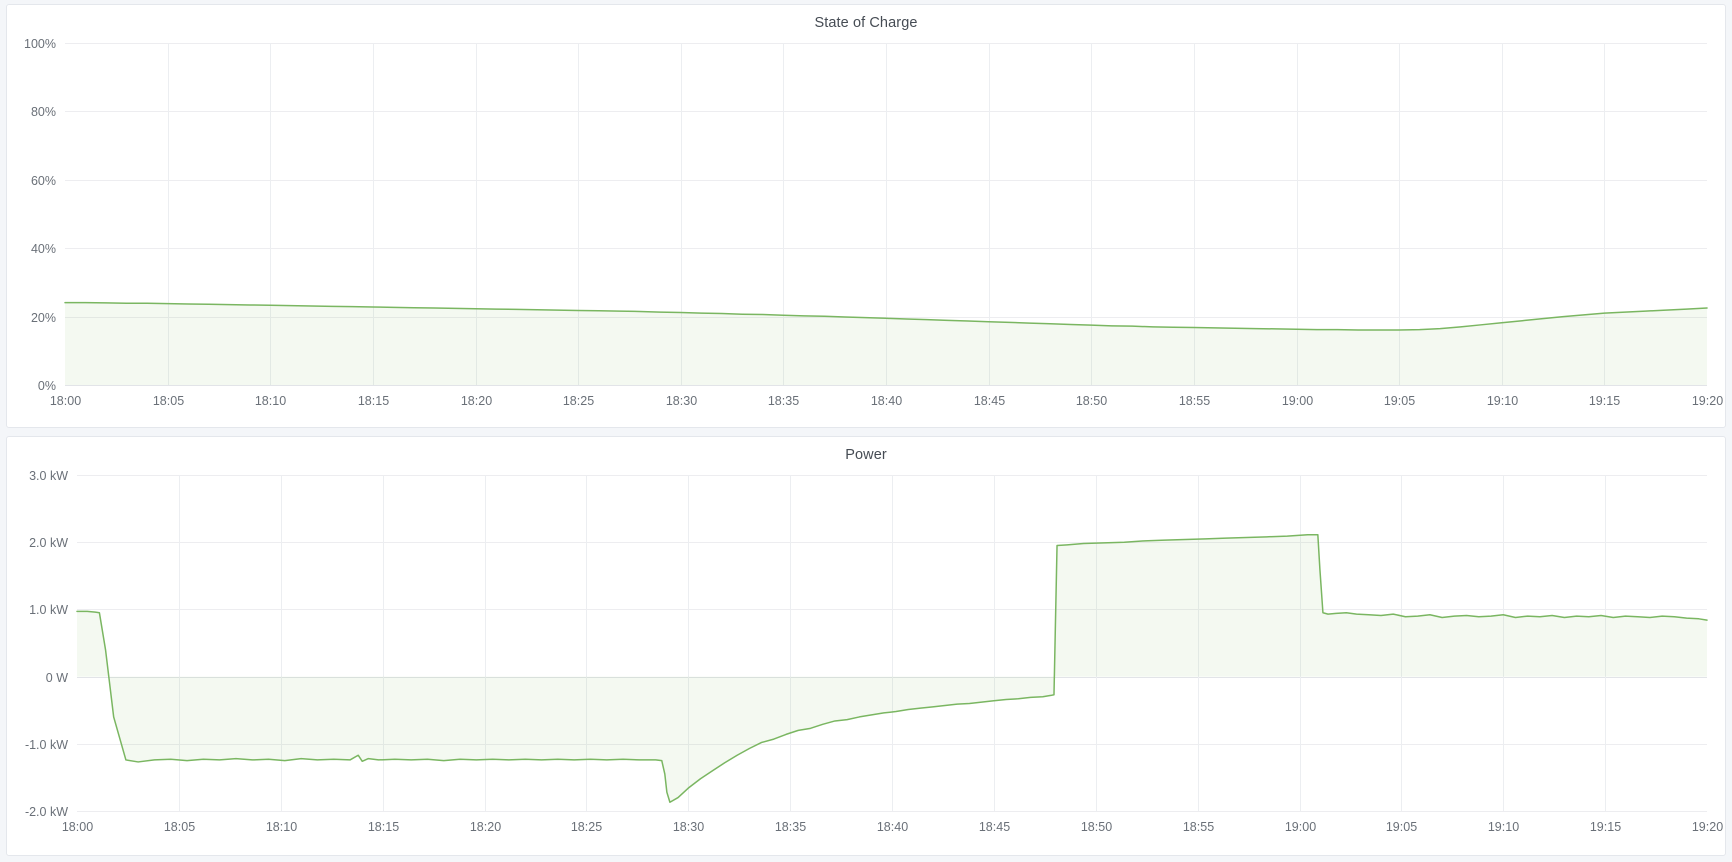 The height and width of the screenshot is (862, 1732). Describe the element at coordinates (46, 812) in the screenshot. I see `y-axis-tick-label: -2.0 kW` at that location.